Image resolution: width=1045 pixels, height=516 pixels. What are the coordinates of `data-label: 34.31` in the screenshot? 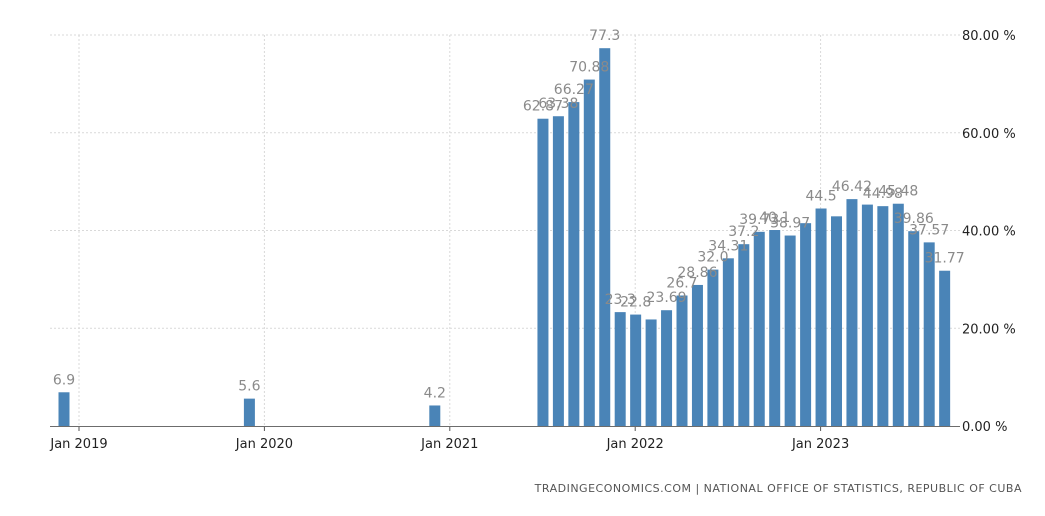 It's located at (728, 246).